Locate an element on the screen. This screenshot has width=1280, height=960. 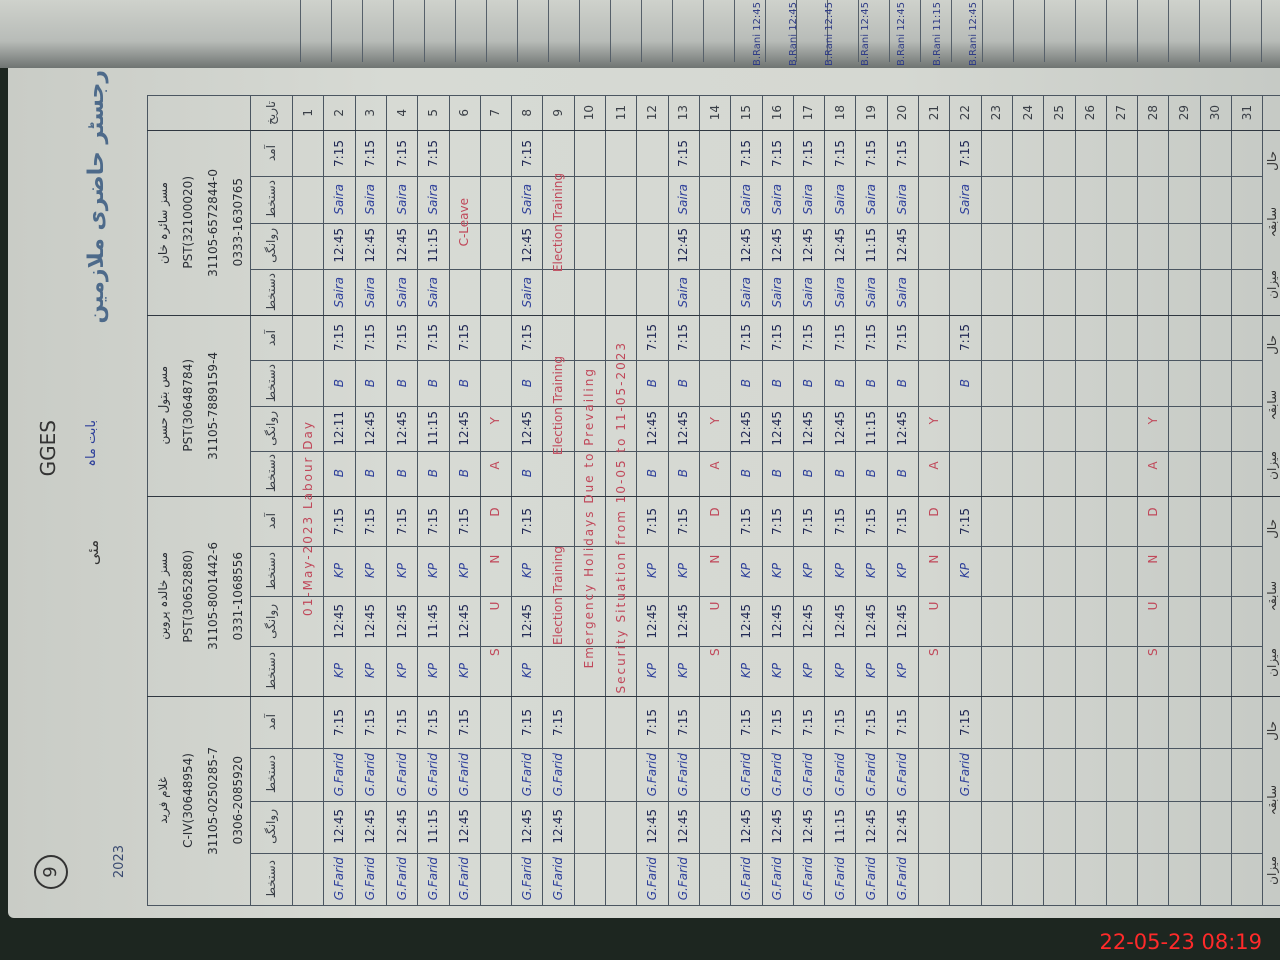
time-entry-text: 12:11 is located at coordinates (338, 428).